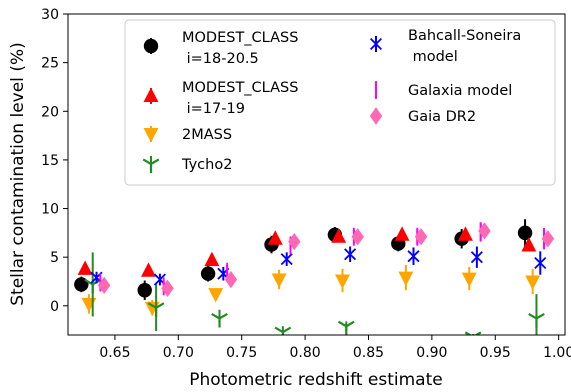 The image size is (571, 392). What do you see at coordinates (50, 64) in the screenshot?
I see `y-tick-label: 25` at bounding box center [50, 64].